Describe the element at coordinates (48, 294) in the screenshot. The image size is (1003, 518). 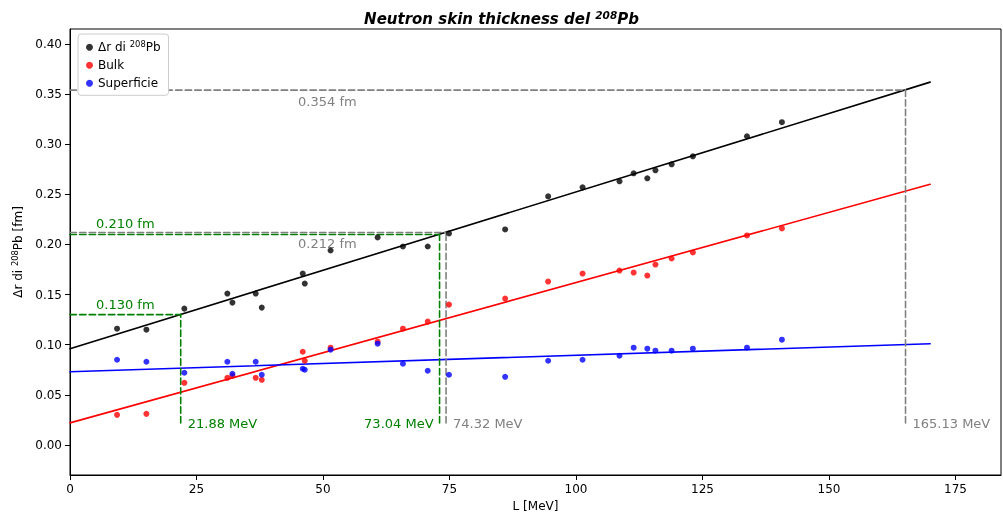
I see `y-tick-label: 0.15` at that location.